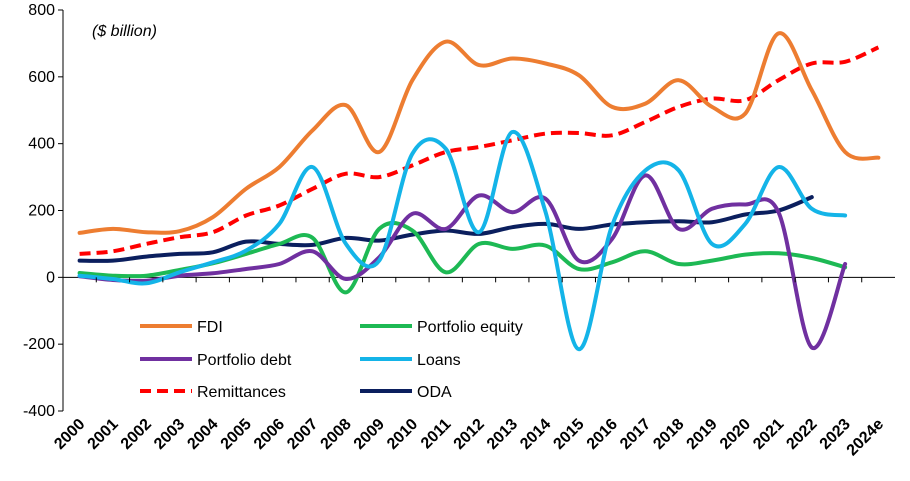  I want to click on y-tick-label: 0, so click(50, 277).